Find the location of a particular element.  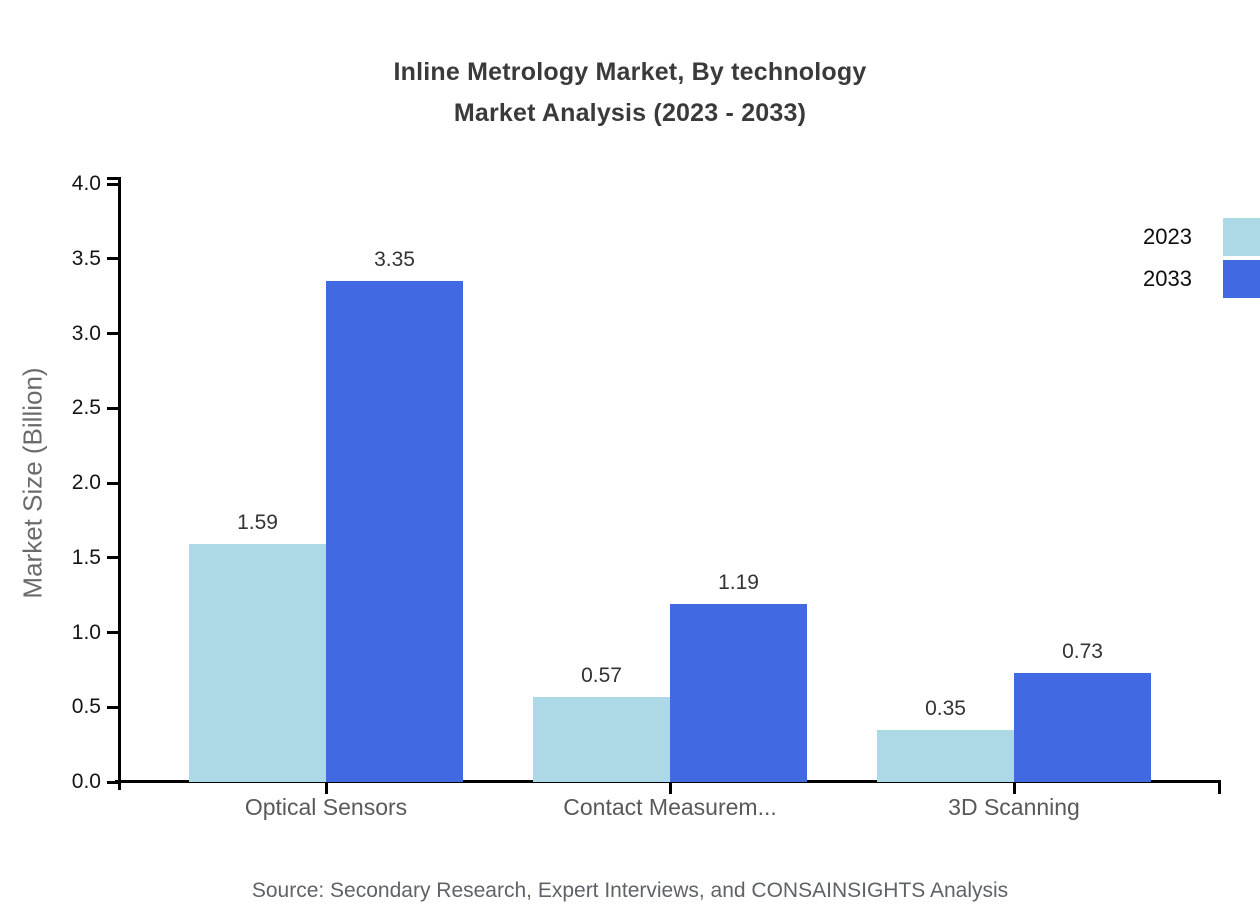

y-axis-tick-label: 1.0 is located at coordinates (86, 632).